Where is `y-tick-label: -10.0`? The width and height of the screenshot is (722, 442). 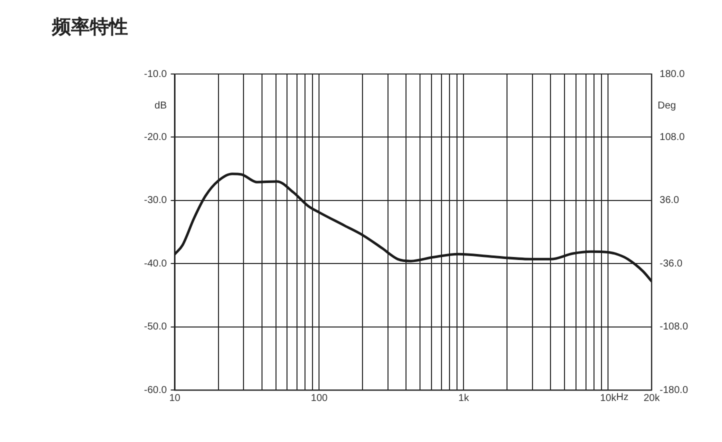
y-tick-label: -10.0 is located at coordinates (156, 74).